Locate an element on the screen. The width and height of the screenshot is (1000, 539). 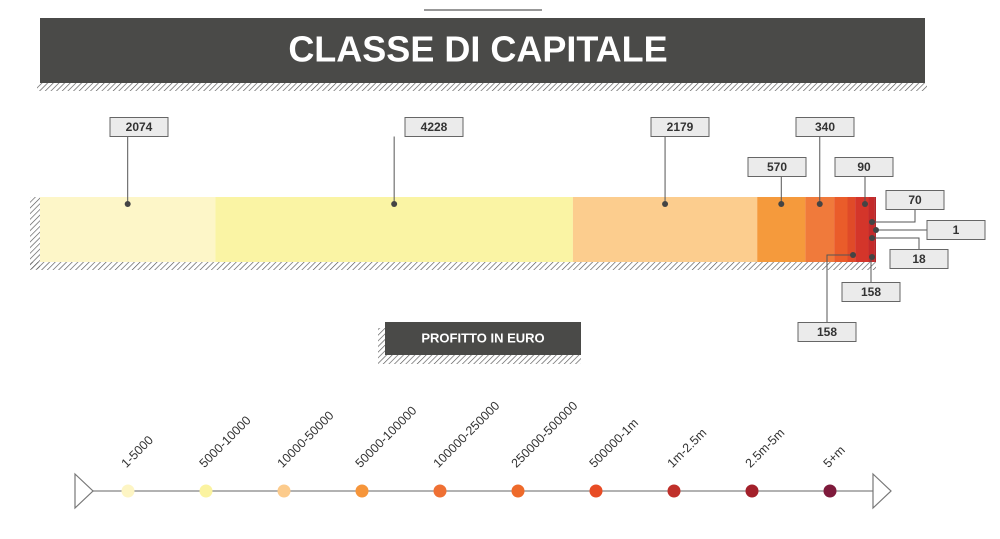
value-label: 18 is located at coordinates (919, 259).